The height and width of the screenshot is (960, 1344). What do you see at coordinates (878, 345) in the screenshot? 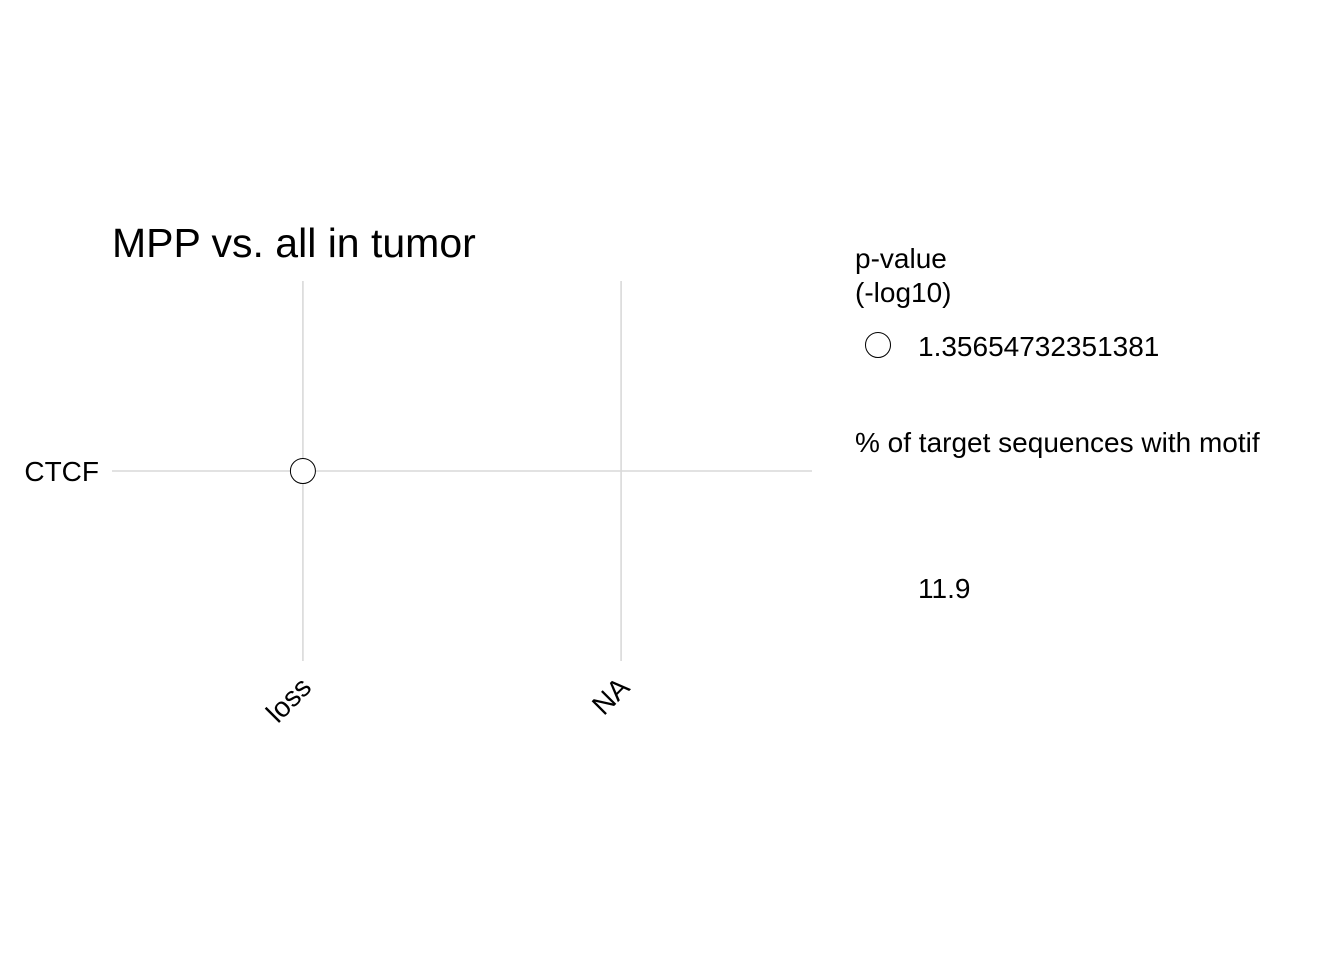
I see `legend-color-key` at bounding box center [878, 345].